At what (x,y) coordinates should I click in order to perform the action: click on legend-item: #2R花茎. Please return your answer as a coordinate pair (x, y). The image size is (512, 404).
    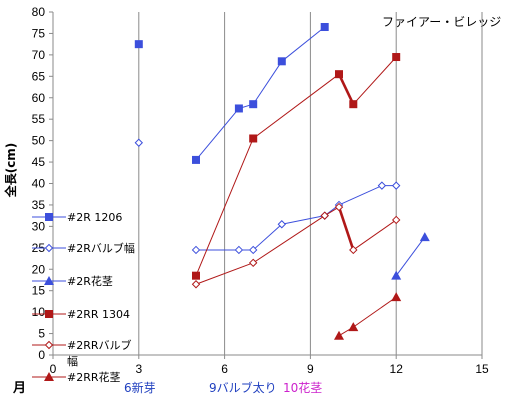
    Looking at the image, I should click on (72, 281).